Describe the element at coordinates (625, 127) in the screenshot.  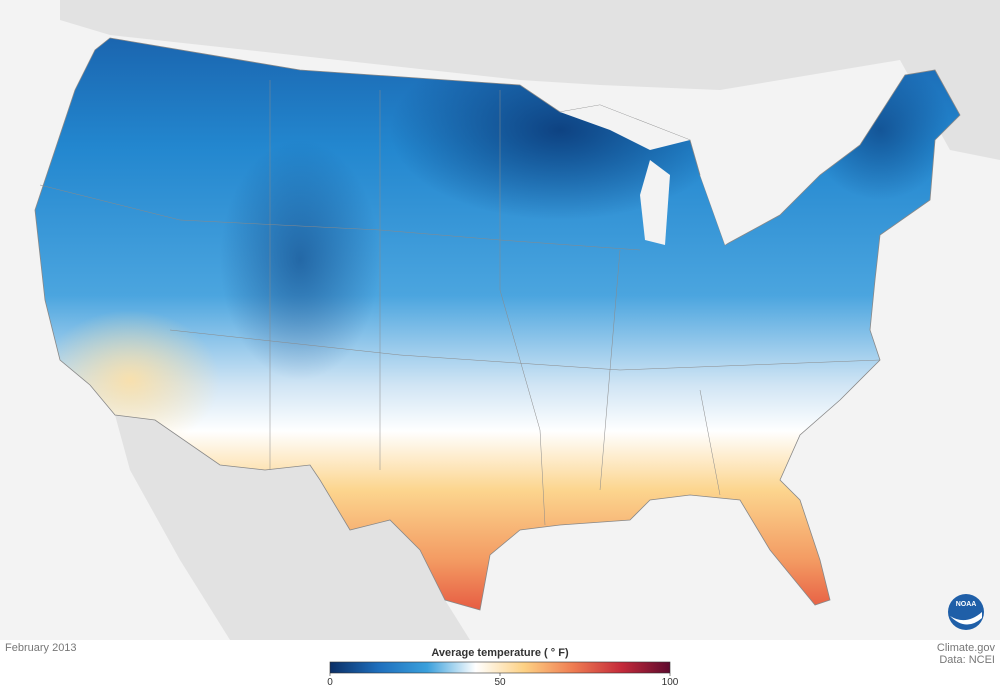
I see `lake-superior` at that location.